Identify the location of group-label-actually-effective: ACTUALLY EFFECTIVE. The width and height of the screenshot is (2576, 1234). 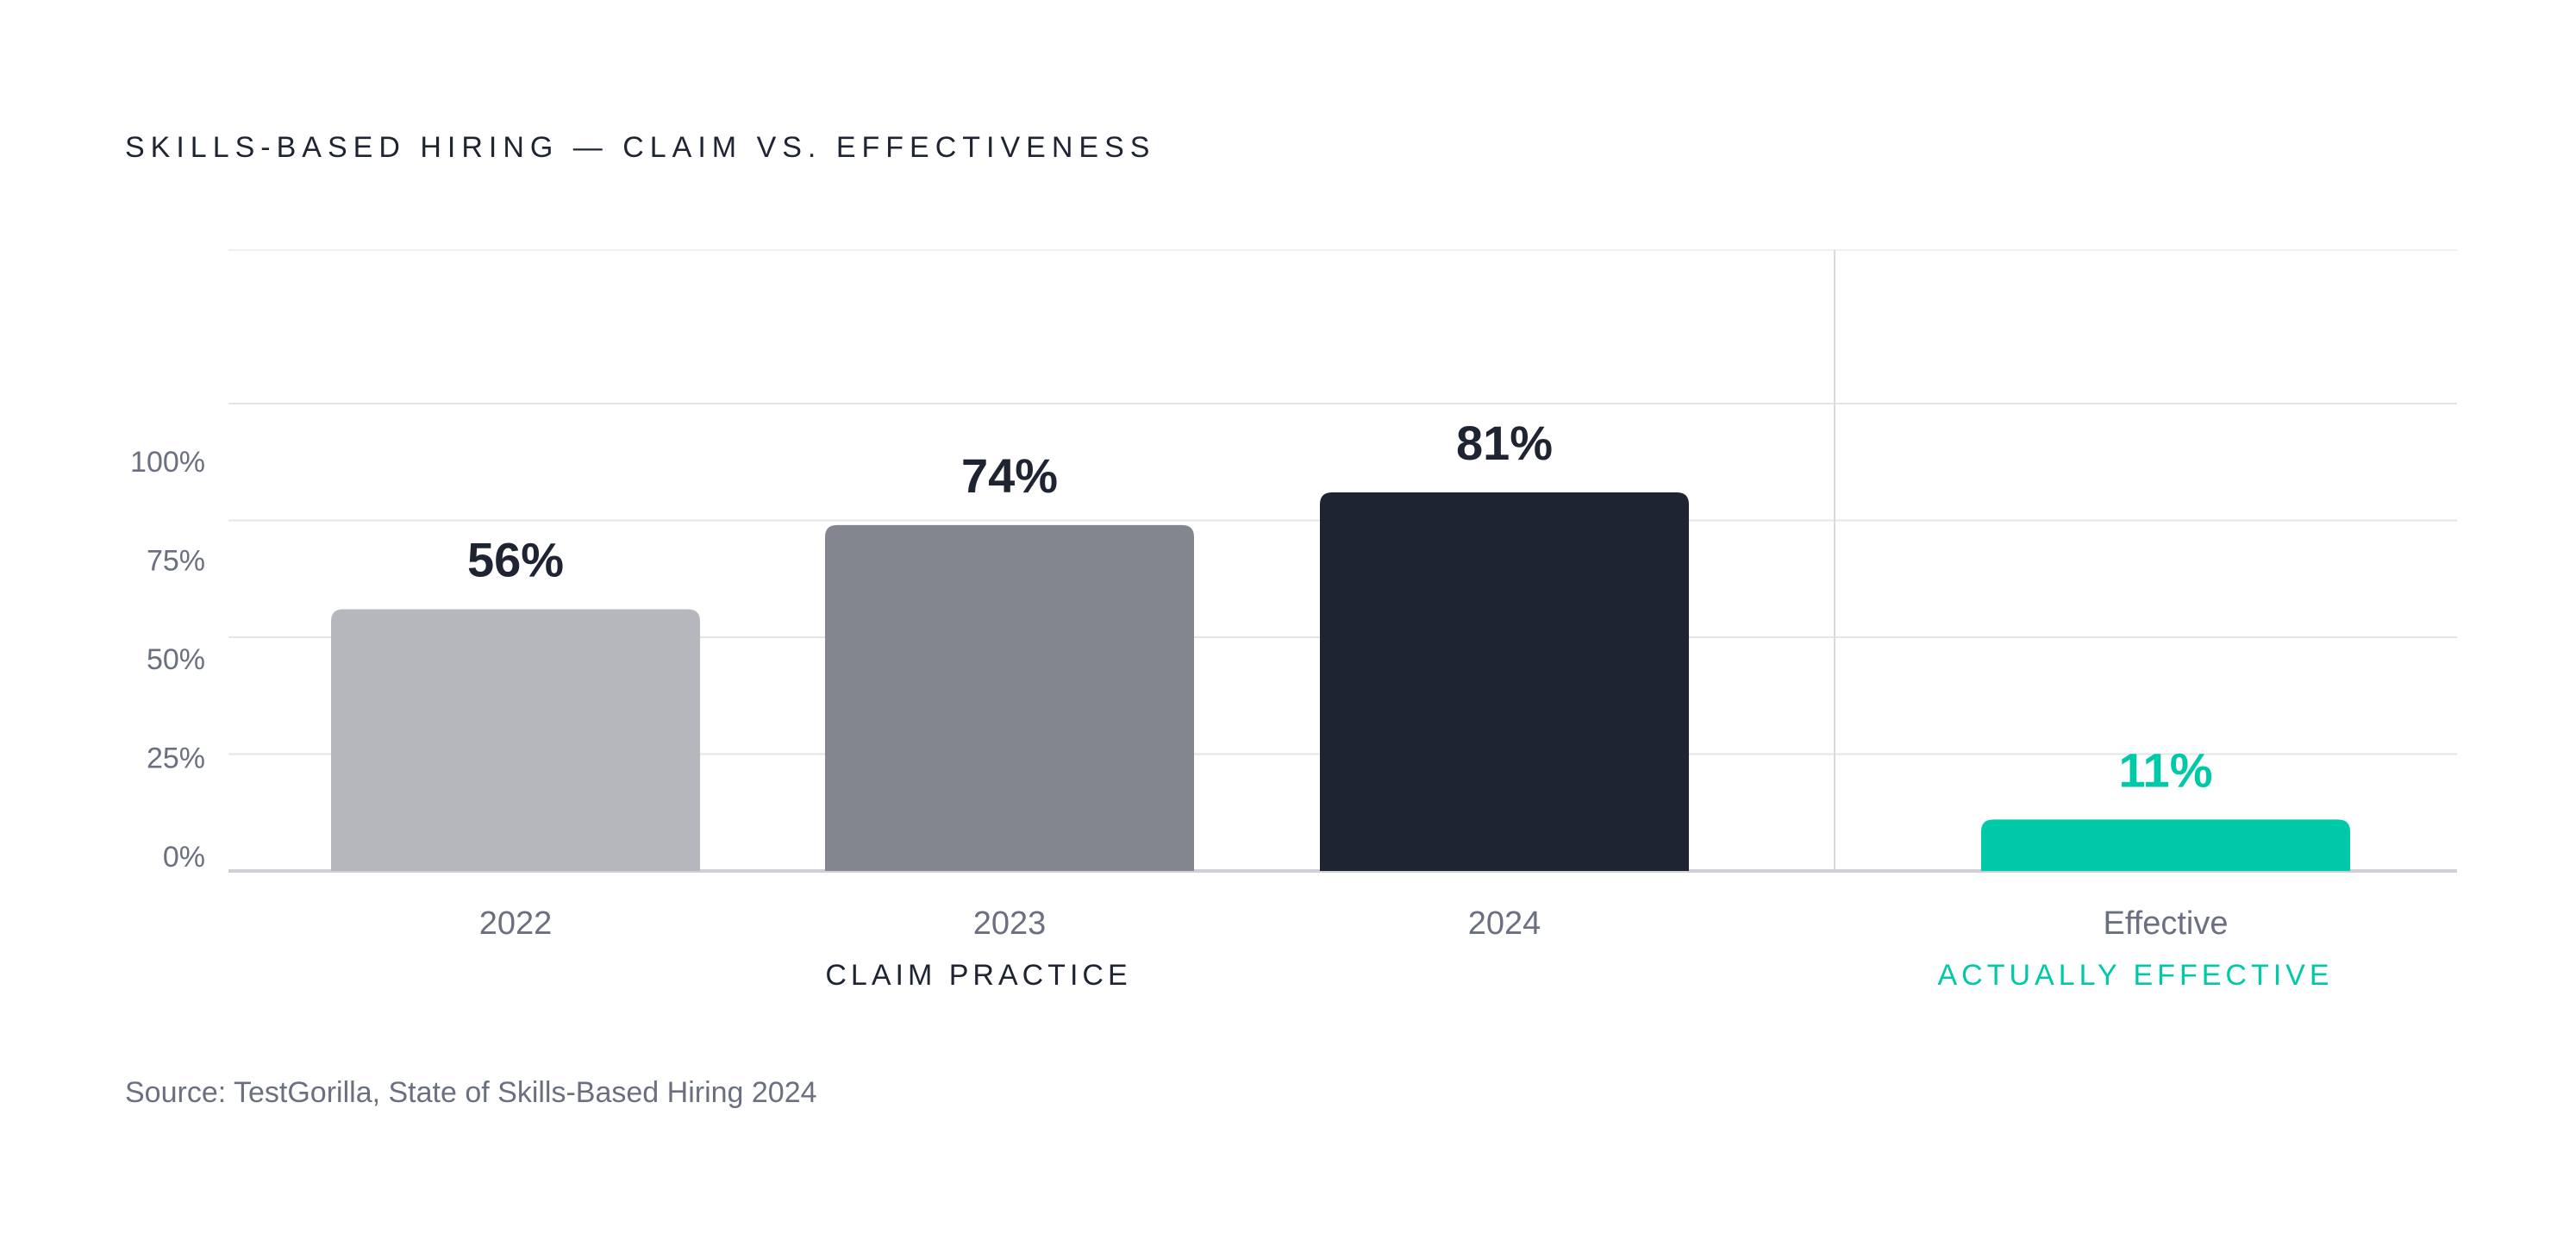
(2135, 975).